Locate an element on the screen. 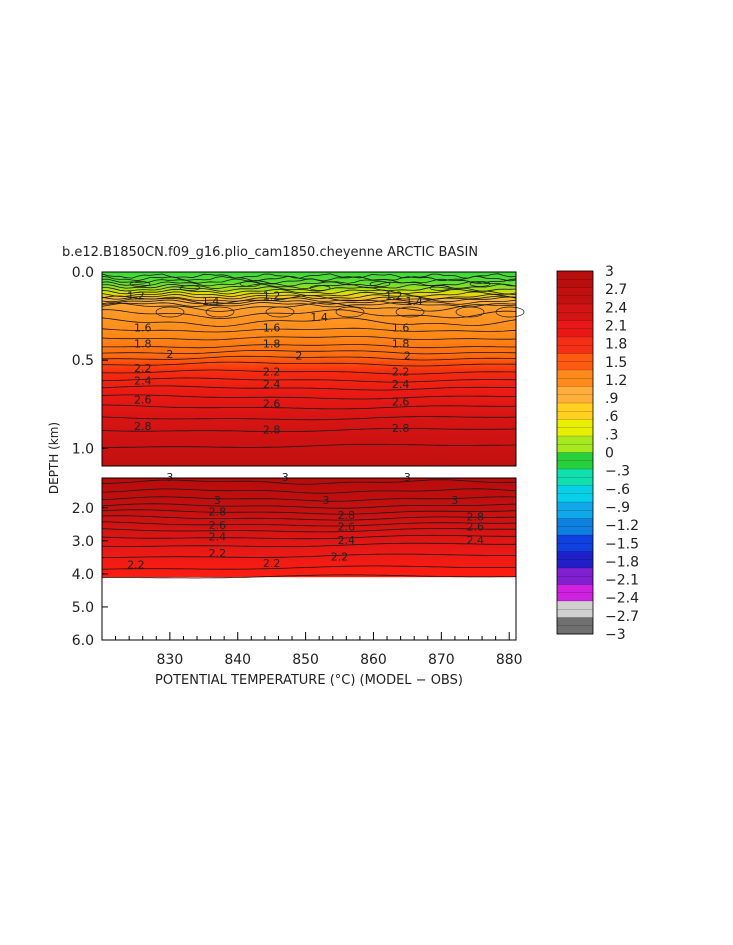 The image size is (733, 945). colorbar-tick-label: −.9 is located at coordinates (617, 508).